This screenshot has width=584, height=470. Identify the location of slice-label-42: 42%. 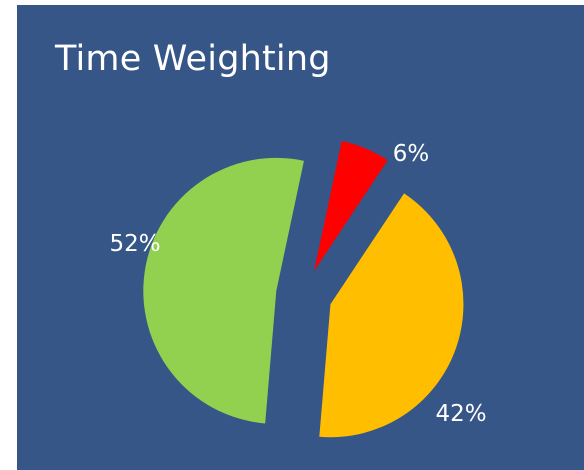
(460, 414).